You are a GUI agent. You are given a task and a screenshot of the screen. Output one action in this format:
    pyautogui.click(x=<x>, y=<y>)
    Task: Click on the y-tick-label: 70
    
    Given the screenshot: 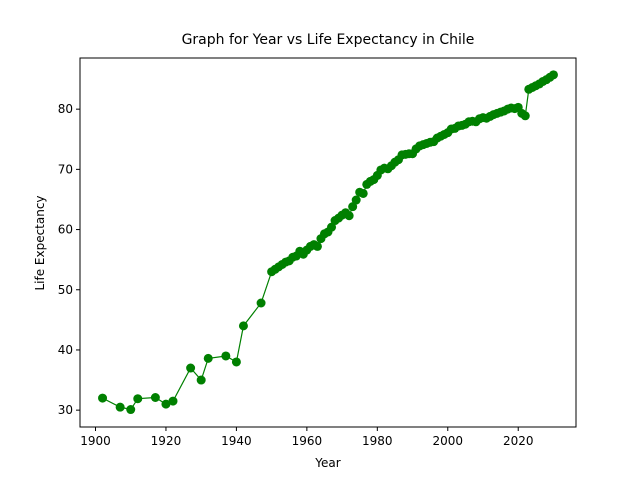 What is the action you would take?
    pyautogui.click(x=65, y=169)
    